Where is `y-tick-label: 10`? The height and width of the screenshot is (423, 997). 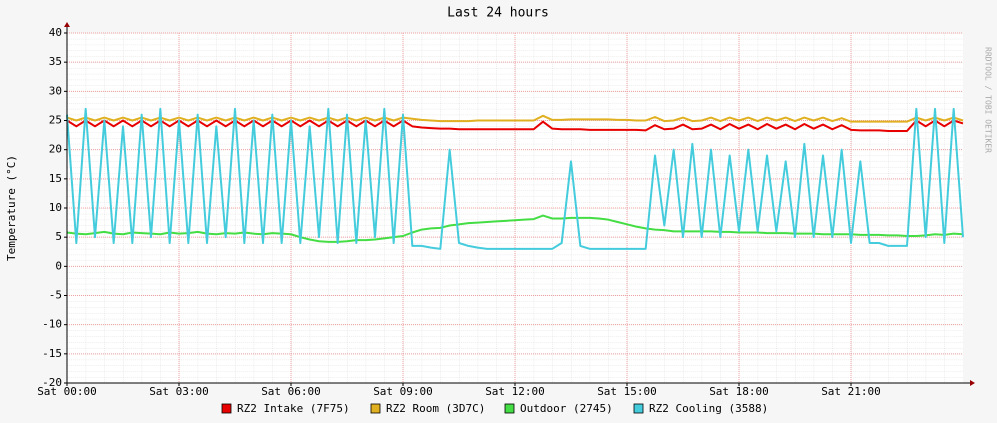 y-tick-label: 10 is located at coordinates (55, 207).